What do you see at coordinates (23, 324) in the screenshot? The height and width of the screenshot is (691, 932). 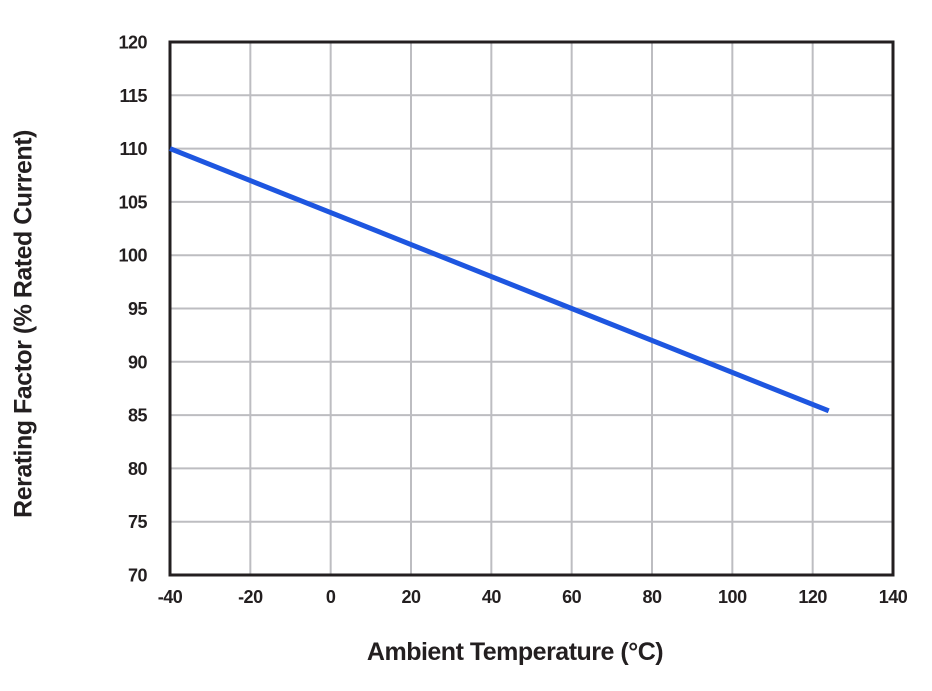 I see `y-axis-title: Rerating Factor (% Rated Current)` at bounding box center [23, 324].